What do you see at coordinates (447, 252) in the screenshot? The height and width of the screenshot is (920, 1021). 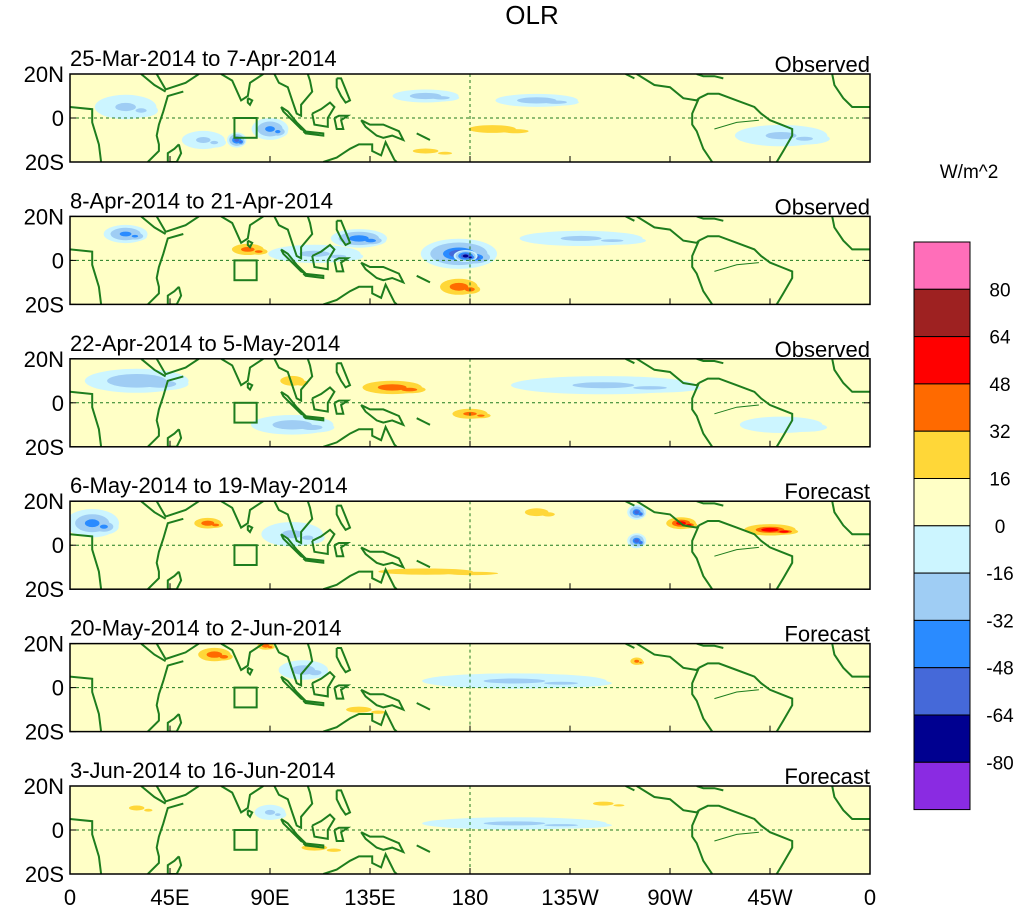 I see `panel-2: 20N 0 20S 8-Apr-2014 to 21-Apr-2014 Observed` at bounding box center [447, 252].